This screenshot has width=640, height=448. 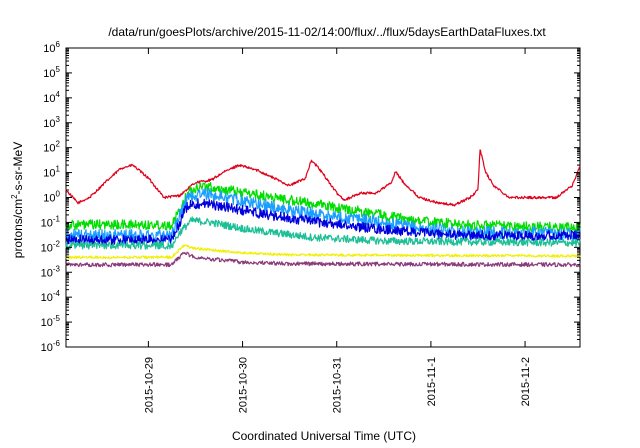 I want to click on y-tick-label: 10⁻⁵, so click(x=51, y=321).